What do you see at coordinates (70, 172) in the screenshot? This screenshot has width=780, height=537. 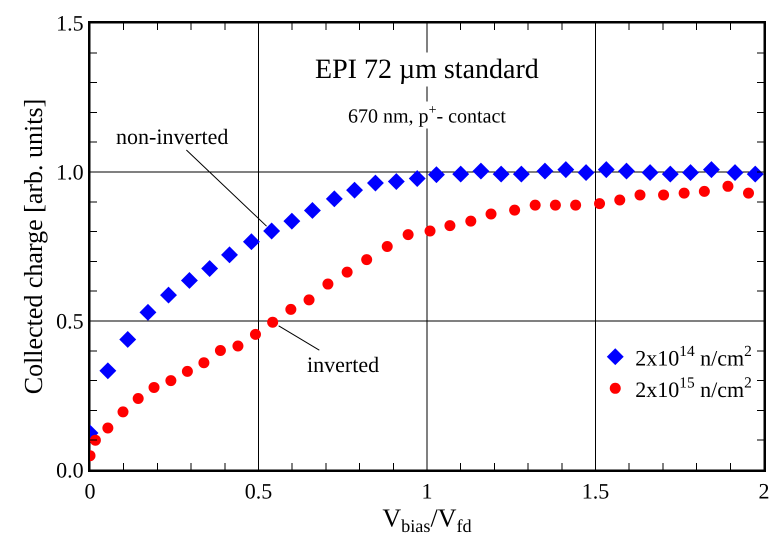 I see `y-tick-label: 1.0` at bounding box center [70, 172].